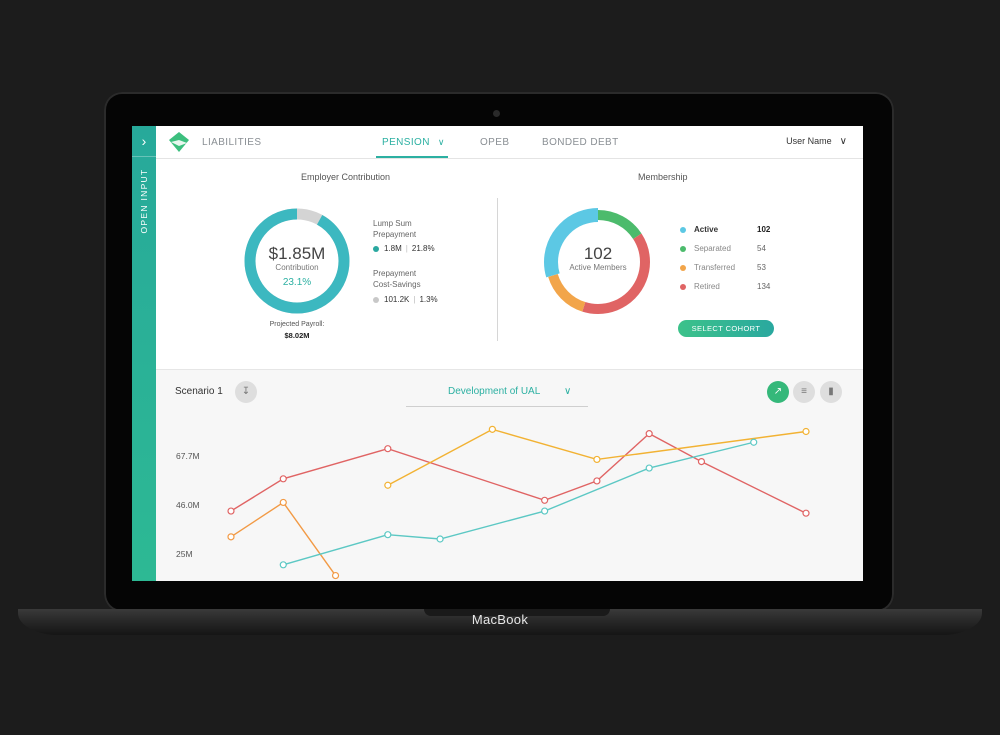  I want to click on camera, so click(496, 113).